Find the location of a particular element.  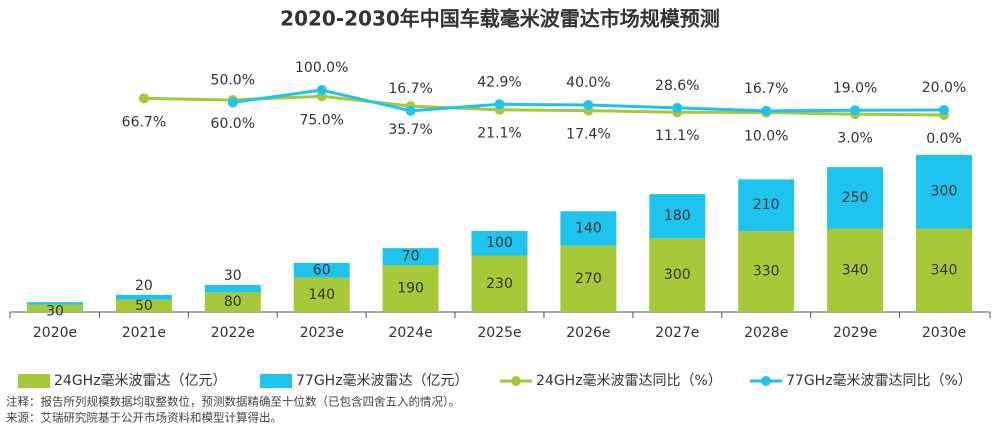

data-label: 17.4% is located at coordinates (588, 135).